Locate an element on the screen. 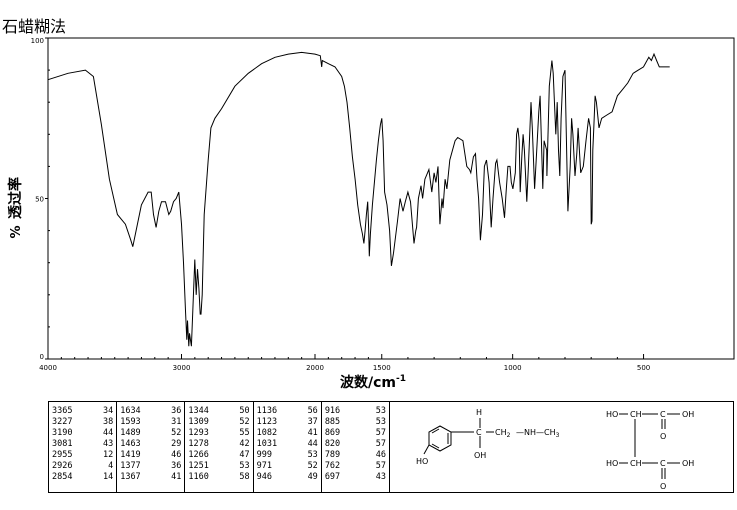  peak-row: 3081 43 is located at coordinates (82, 444).